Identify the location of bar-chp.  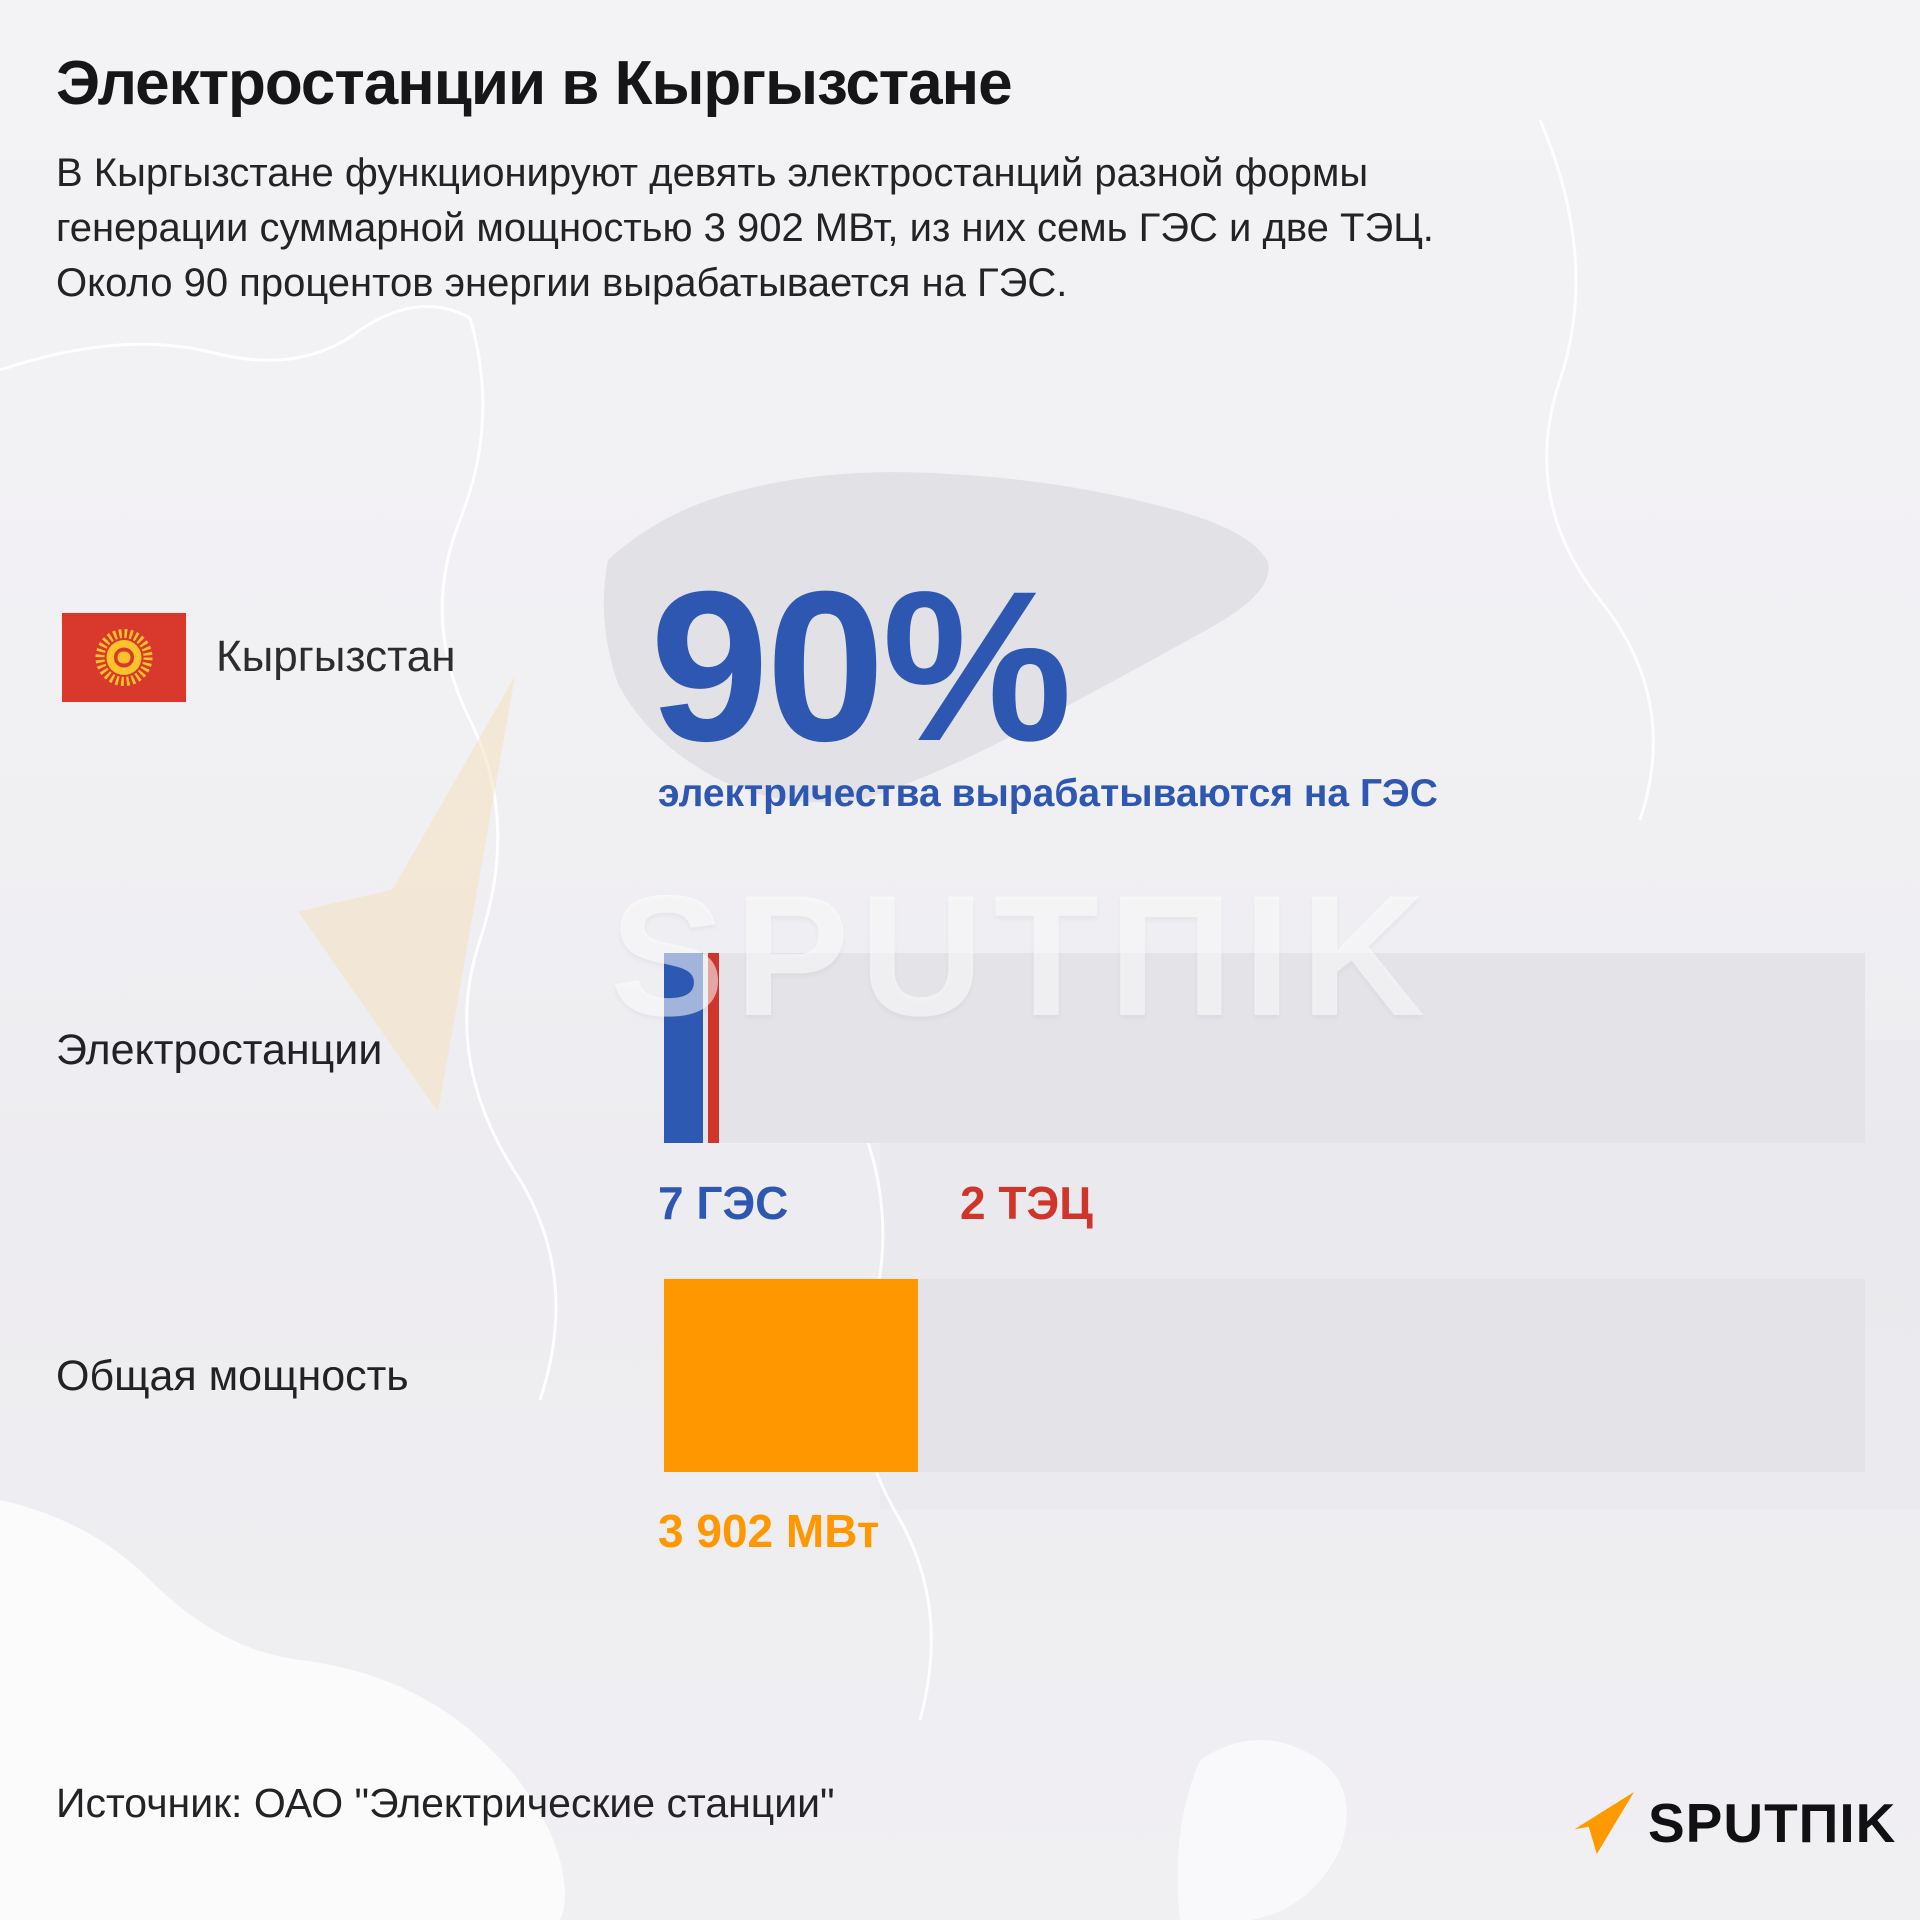
(713, 1048).